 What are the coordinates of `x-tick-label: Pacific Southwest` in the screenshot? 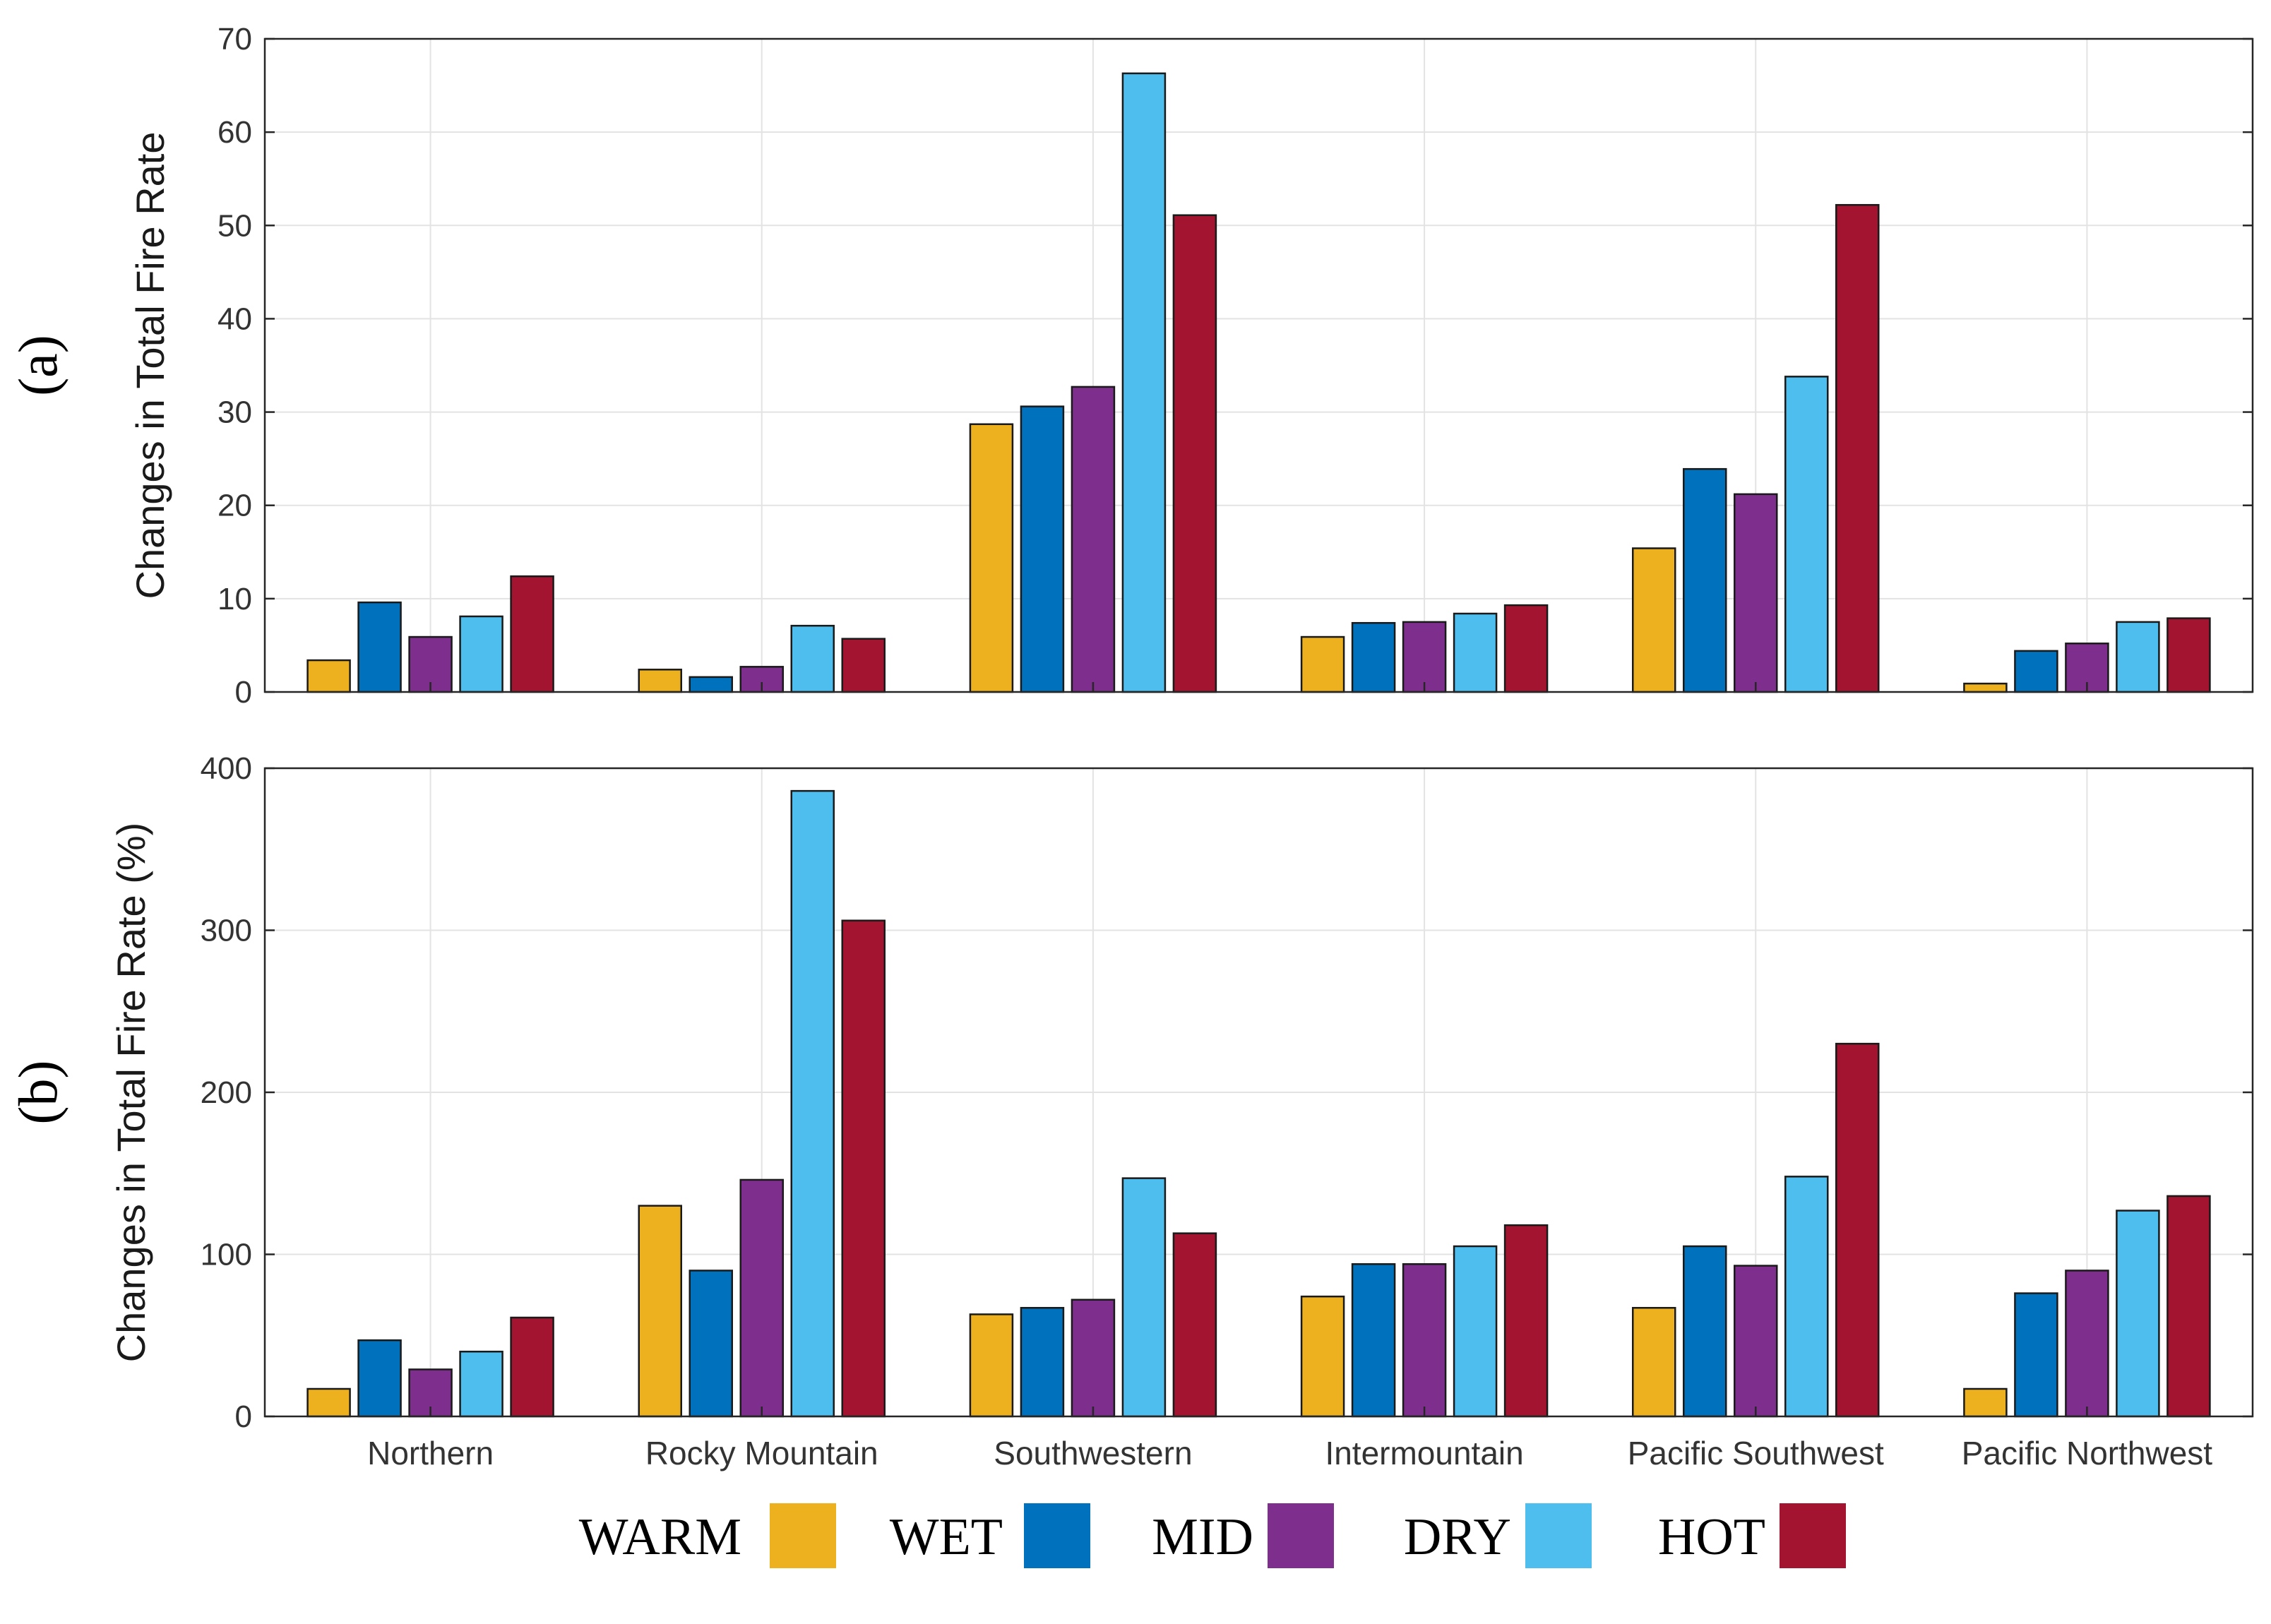 It's located at (1756, 1453).